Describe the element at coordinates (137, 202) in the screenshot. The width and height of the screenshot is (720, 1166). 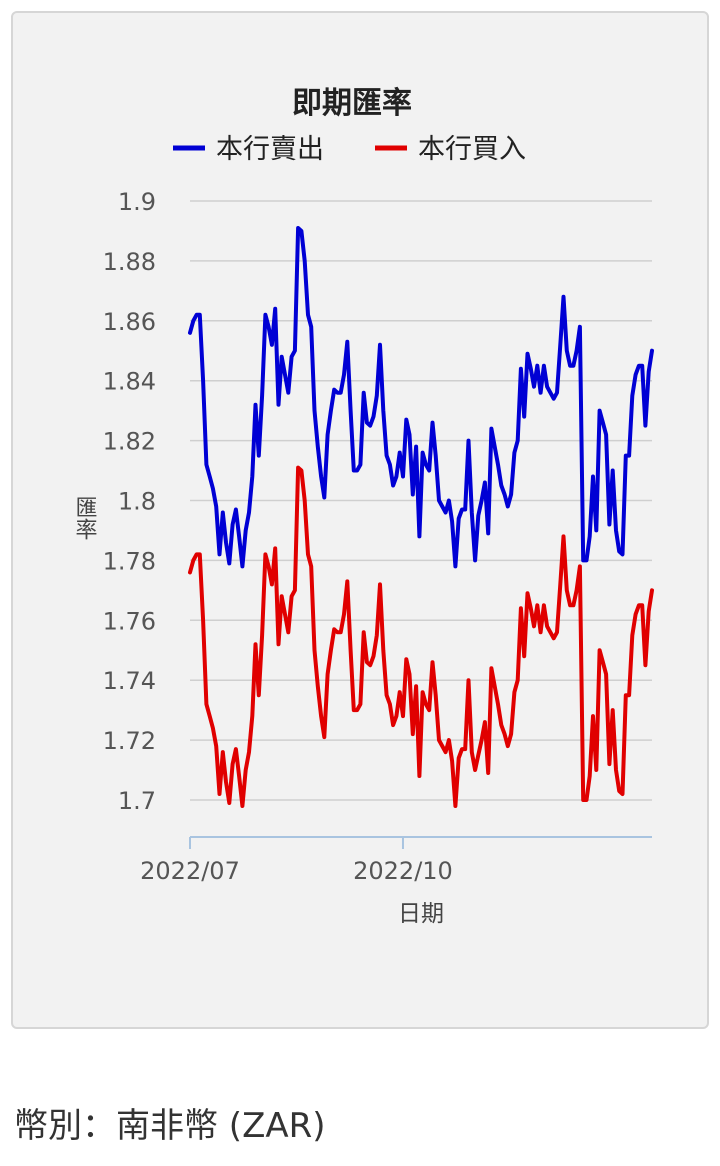
I see `y-tick-label: 1.9` at that location.